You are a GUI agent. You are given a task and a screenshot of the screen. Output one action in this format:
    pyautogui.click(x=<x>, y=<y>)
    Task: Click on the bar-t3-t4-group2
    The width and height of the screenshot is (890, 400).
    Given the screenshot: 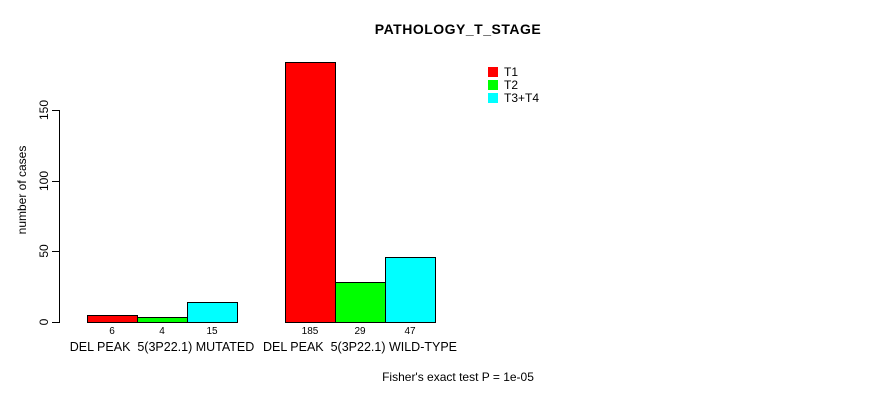 What is the action you would take?
    pyautogui.click(x=410, y=290)
    